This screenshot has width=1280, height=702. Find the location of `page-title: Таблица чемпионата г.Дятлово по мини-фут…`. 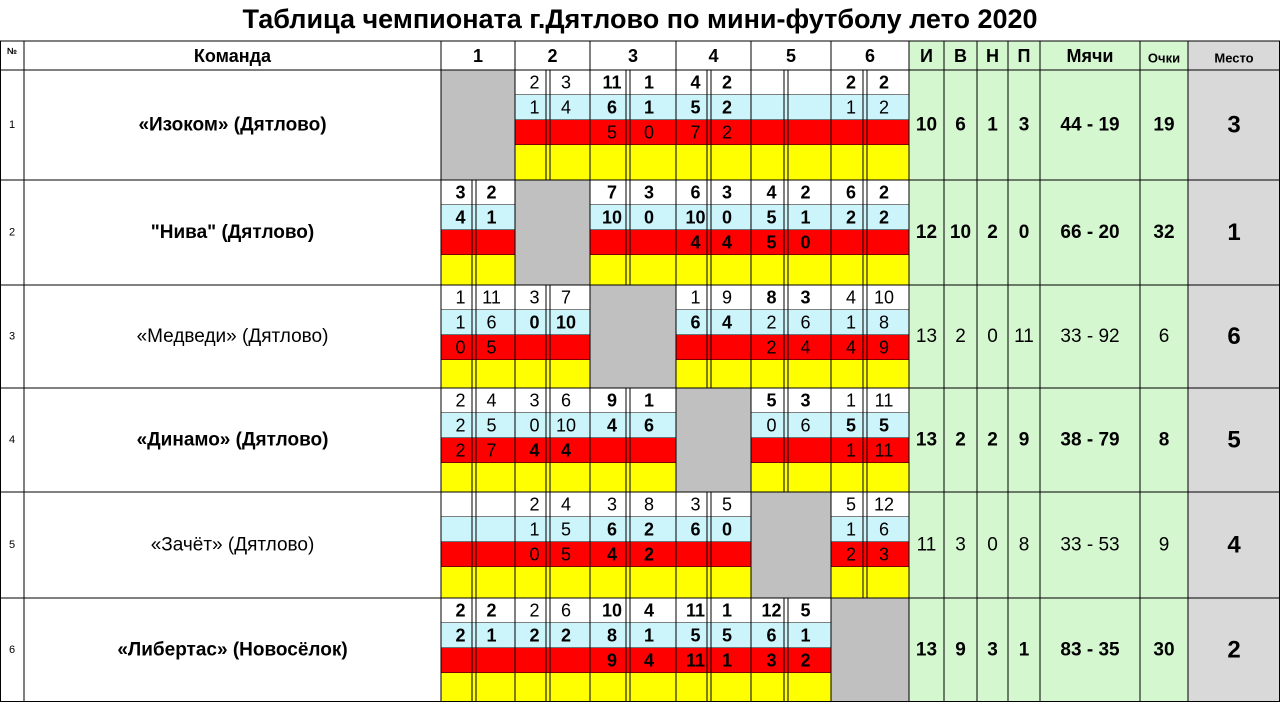

page-title: Таблица чемпионата г.Дятлово по мини-фут… is located at coordinates (640, 19).